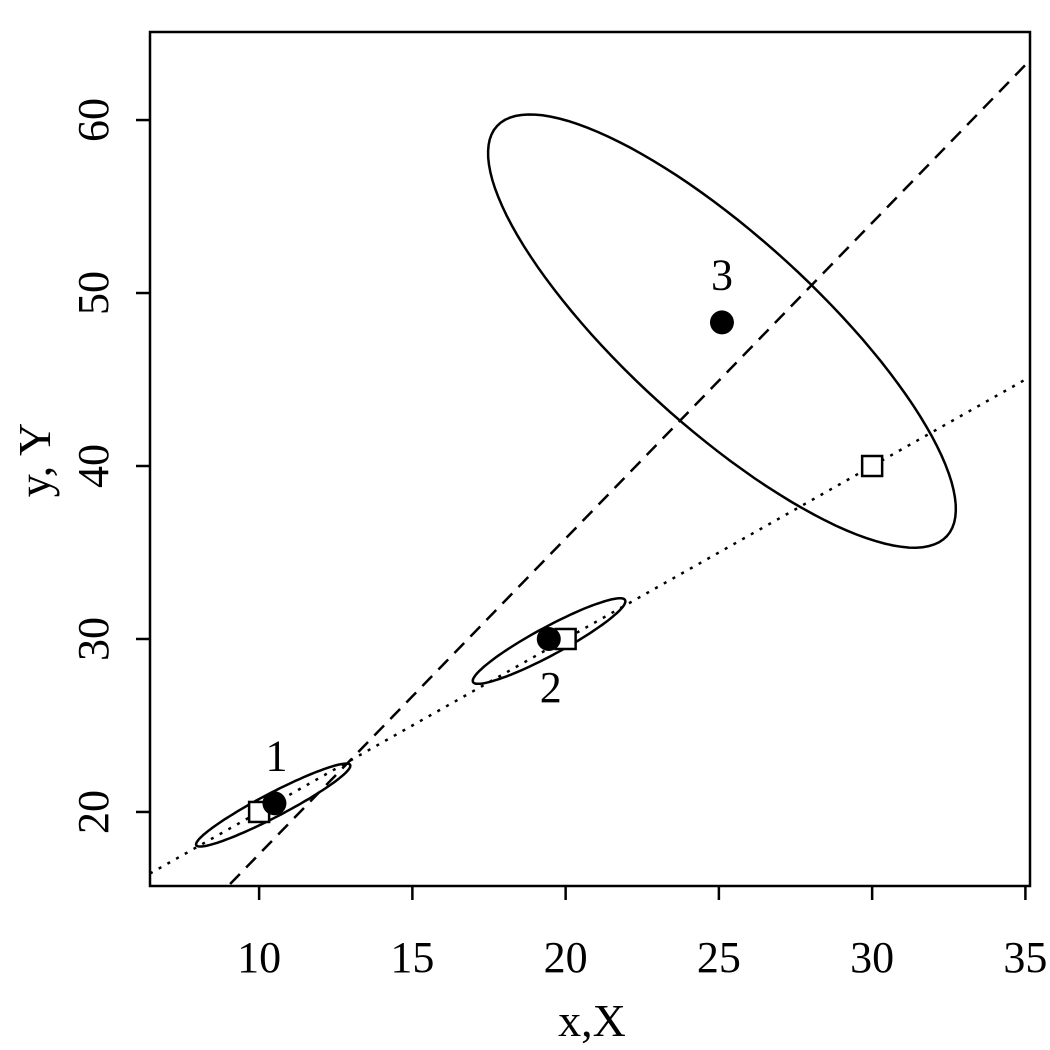 The image size is (1050, 1050). What do you see at coordinates (93, 120) in the screenshot?
I see `y-tick-label: 60` at bounding box center [93, 120].